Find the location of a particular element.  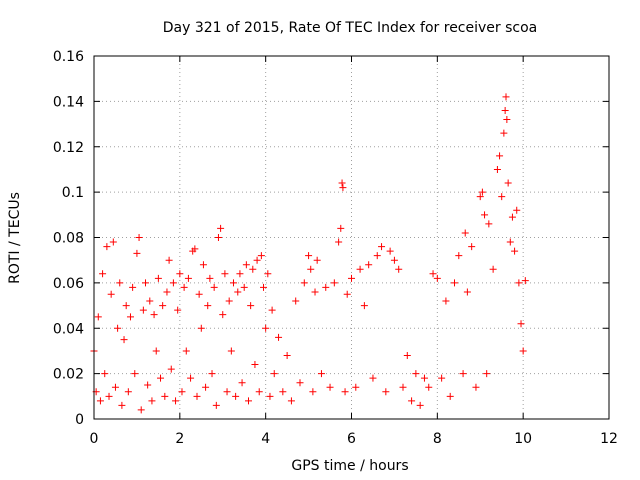

y-tick-label: 0.12 is located at coordinates (68, 148).